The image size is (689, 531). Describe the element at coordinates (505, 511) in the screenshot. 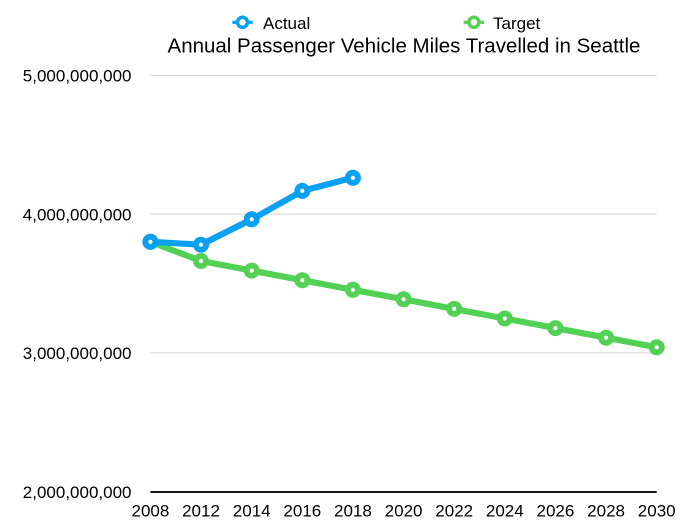

I see `svg-text: 2024` at that location.